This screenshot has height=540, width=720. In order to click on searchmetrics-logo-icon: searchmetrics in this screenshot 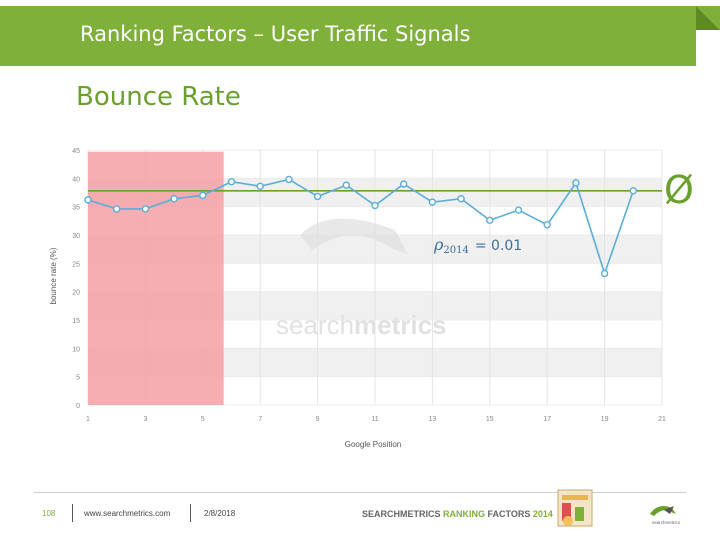, I will do `click(665, 515)`.